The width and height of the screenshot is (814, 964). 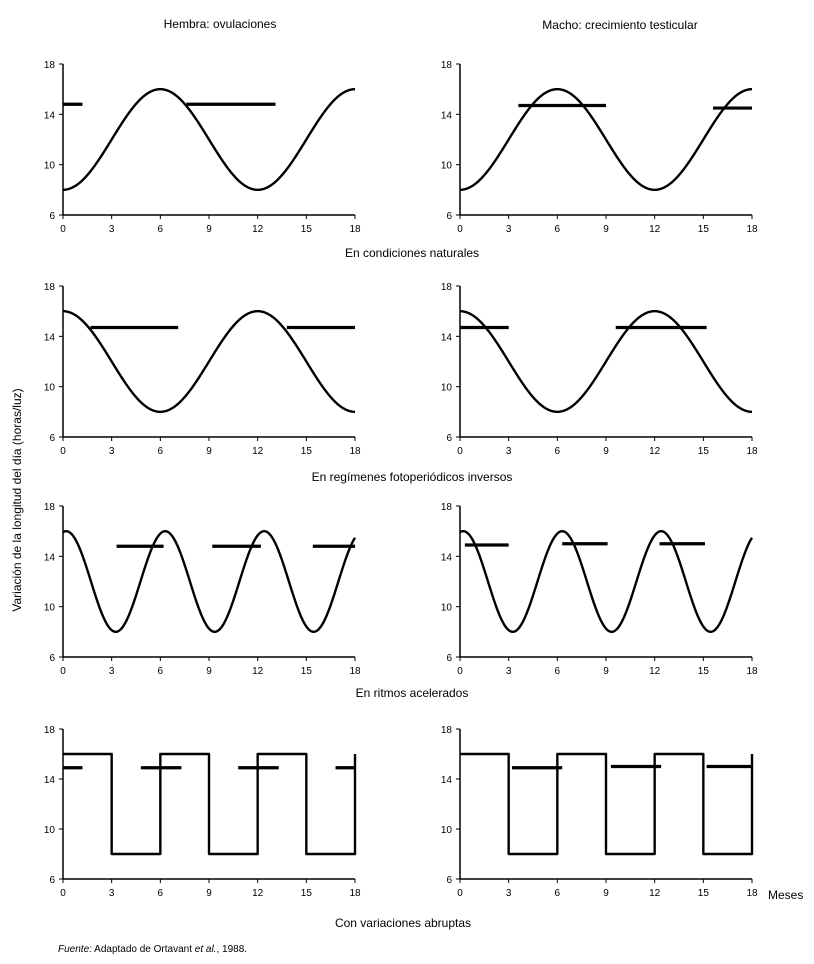 What do you see at coordinates (202, 369) in the screenshot?
I see `panel-1-0: 6 10 14 18 0 3 6 9 12 15 18` at bounding box center [202, 369].